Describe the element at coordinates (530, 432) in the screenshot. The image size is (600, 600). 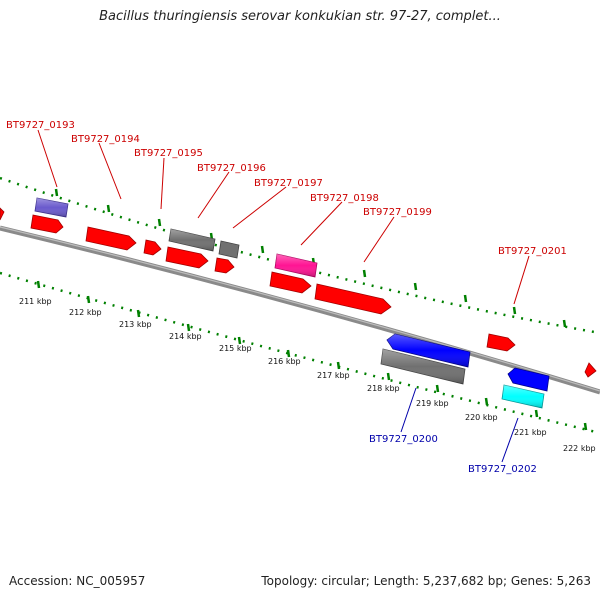
I see `ruler-label: 221 kbp` at that location.